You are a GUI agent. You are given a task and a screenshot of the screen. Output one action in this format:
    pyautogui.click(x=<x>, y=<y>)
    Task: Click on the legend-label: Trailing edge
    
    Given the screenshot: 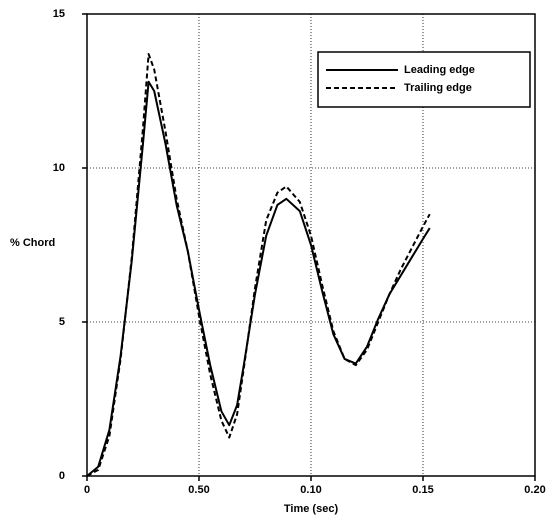 What is the action you would take?
    pyautogui.click(x=438, y=88)
    